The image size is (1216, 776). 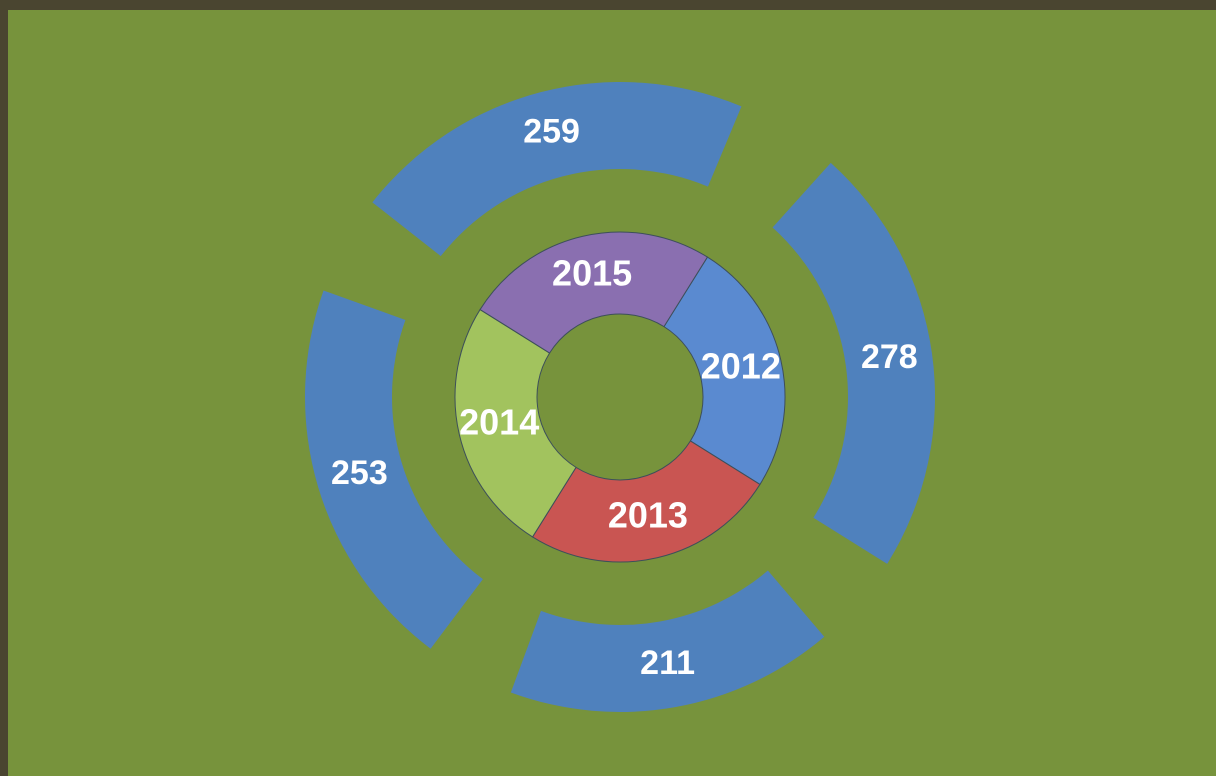 I want to click on category-label: 2012, so click(x=741, y=366).